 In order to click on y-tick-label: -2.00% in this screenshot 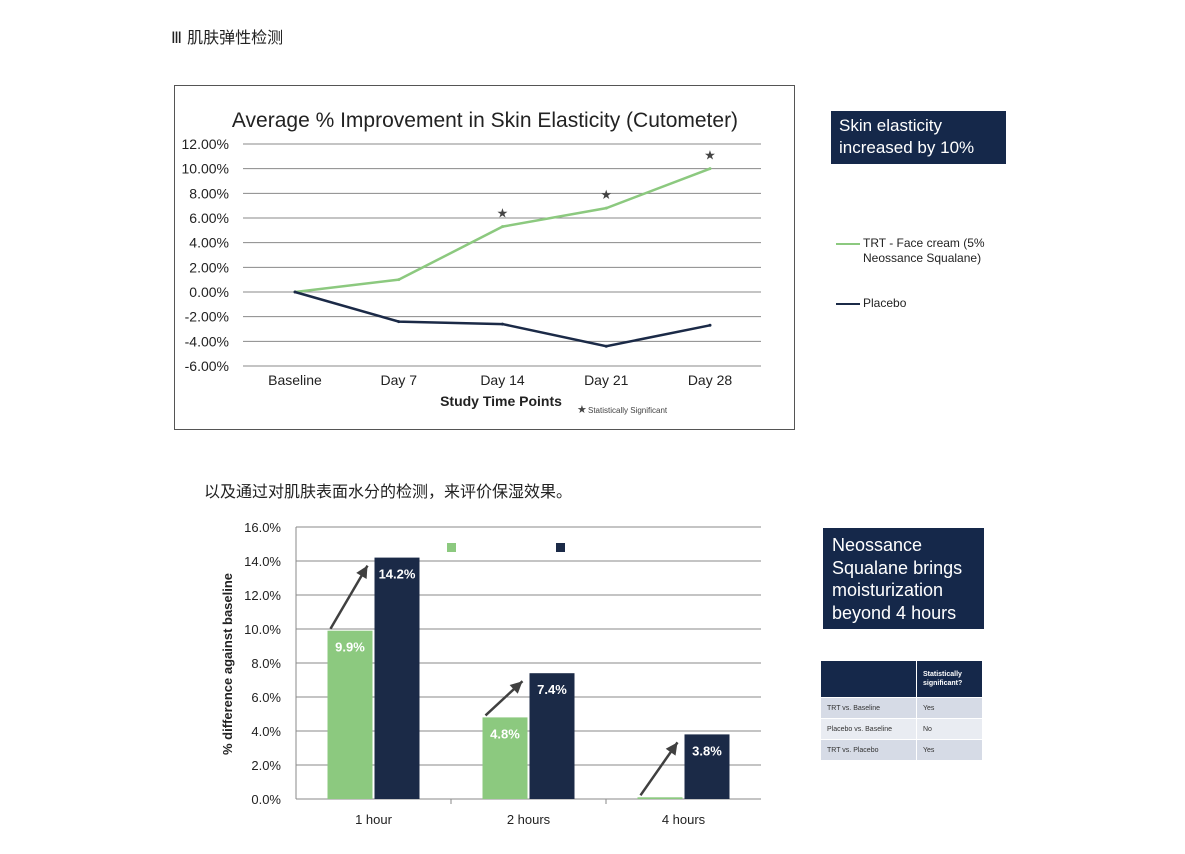, I will do `click(207, 317)`.